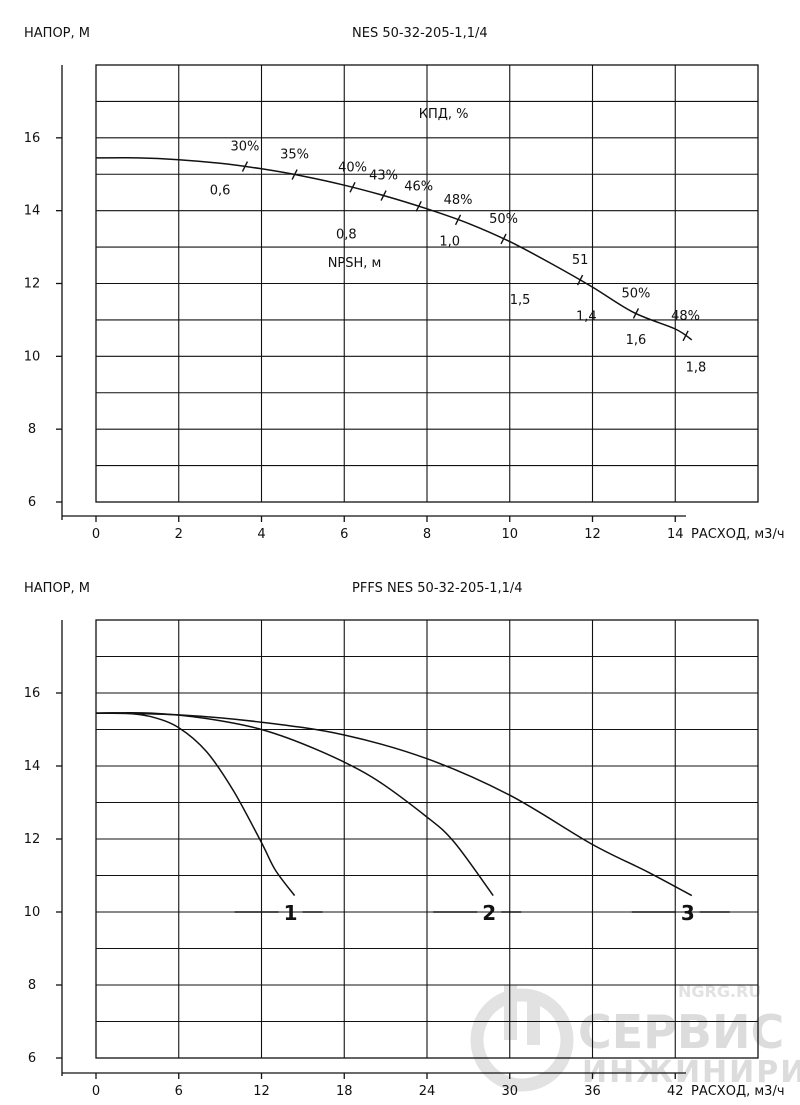 Image resolution: width=800 pixels, height=1105 pixels. Describe the element at coordinates (719, 991) in the screenshot. I see `watermark-site: NGRG.RU` at that location.